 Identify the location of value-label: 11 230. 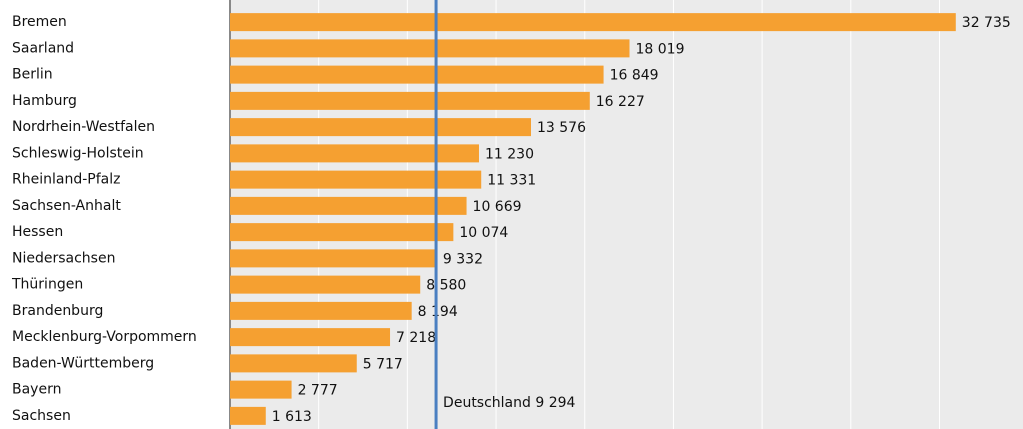
(509, 154).